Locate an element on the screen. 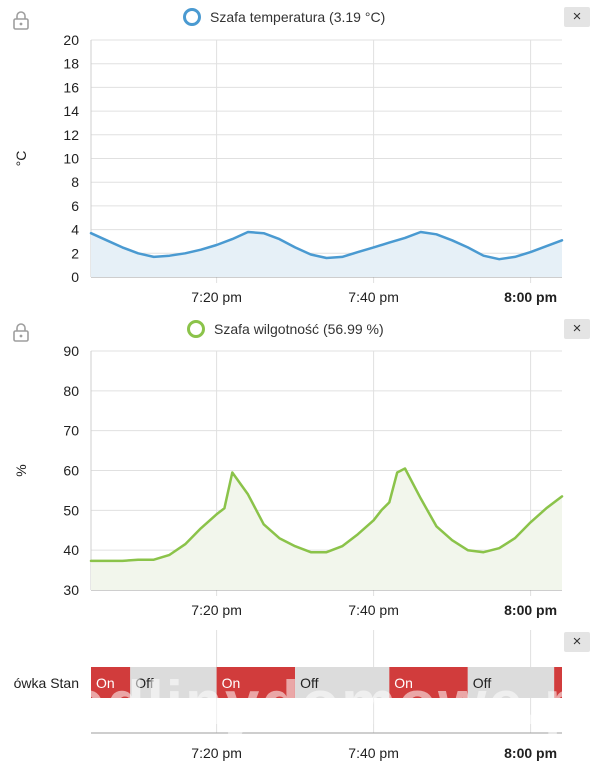 The image size is (604, 770). y-axis-label: °C is located at coordinates (21, 159).